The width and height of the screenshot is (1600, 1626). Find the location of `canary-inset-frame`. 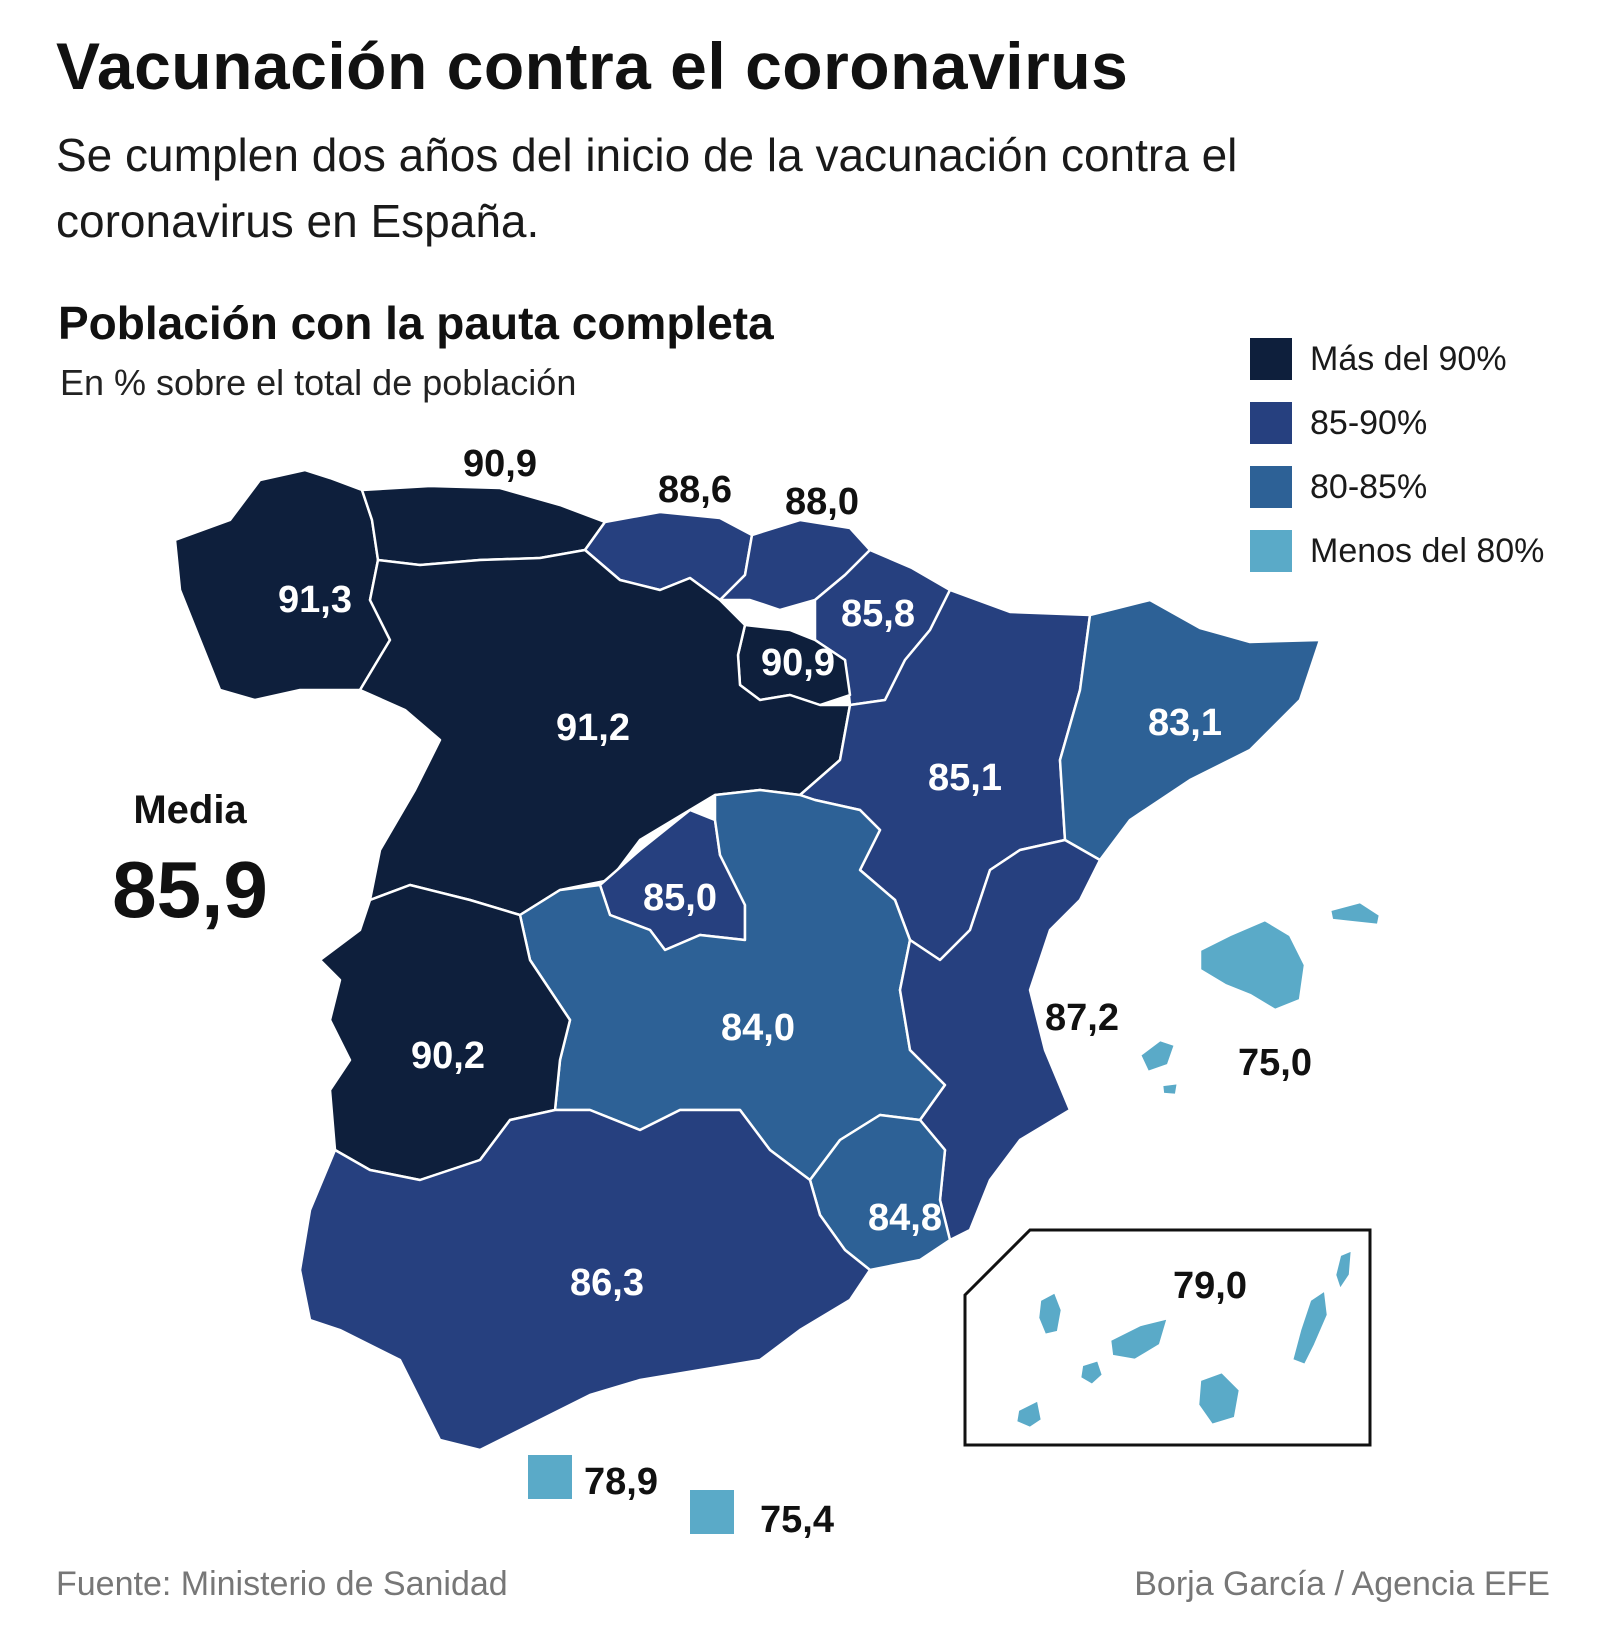

canary-inset-frame is located at coordinates (1167, 1337).